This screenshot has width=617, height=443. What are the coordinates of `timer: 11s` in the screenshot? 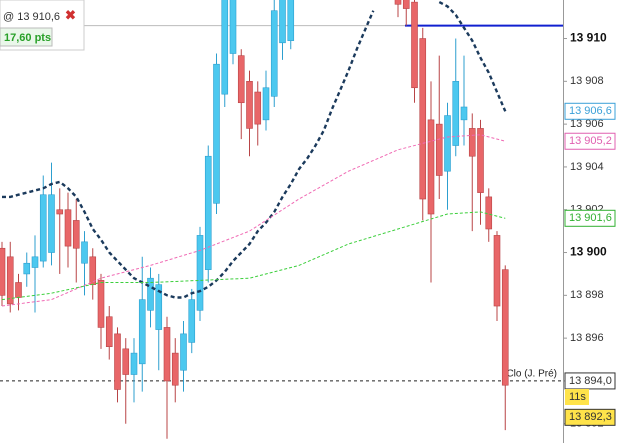 It's located at (577, 397).